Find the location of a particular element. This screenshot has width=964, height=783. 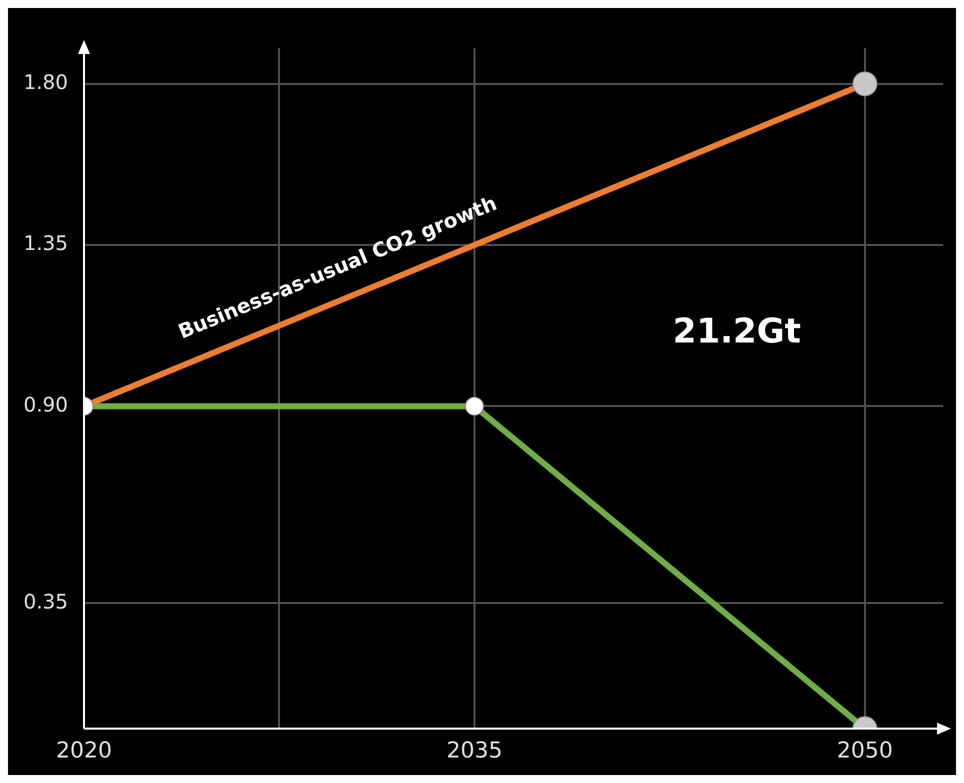

y-tick-label: 0.90 is located at coordinates (45, 404).